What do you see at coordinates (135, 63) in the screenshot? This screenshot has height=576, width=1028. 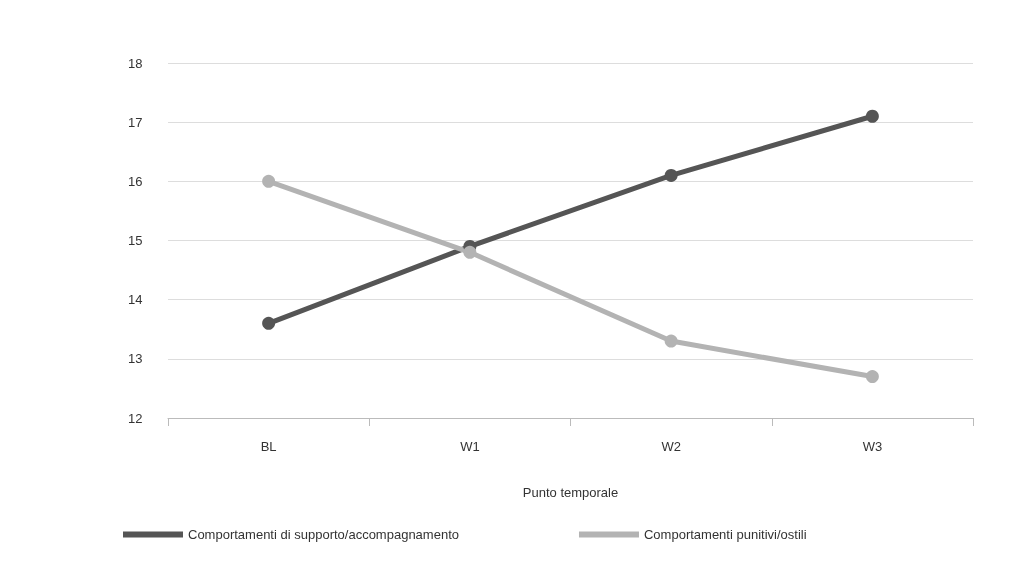 I see `y-tick-label: 18` at bounding box center [135, 63].